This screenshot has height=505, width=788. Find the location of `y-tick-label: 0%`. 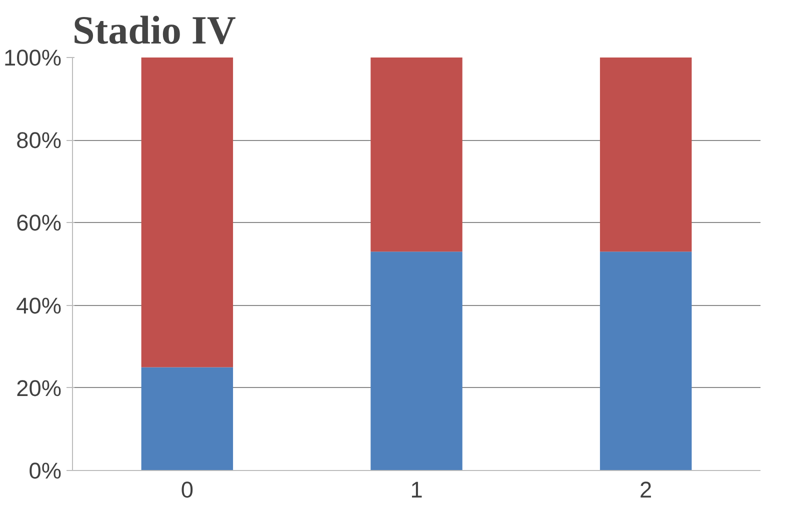

y-tick-label: 0% is located at coordinates (45, 471).